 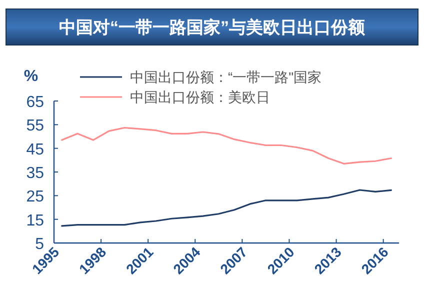 What do you see at coordinates (200, 97) in the screenshot?
I see `legend-label: 中国出口份额：美欧日` at bounding box center [200, 97].